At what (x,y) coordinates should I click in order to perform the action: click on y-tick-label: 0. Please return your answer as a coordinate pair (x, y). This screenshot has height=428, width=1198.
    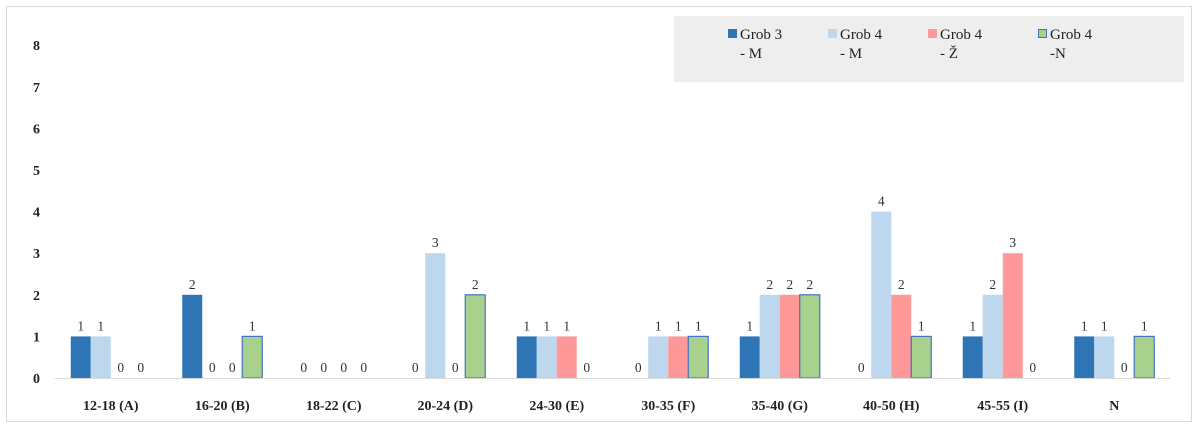
    Looking at the image, I should click on (36, 379).